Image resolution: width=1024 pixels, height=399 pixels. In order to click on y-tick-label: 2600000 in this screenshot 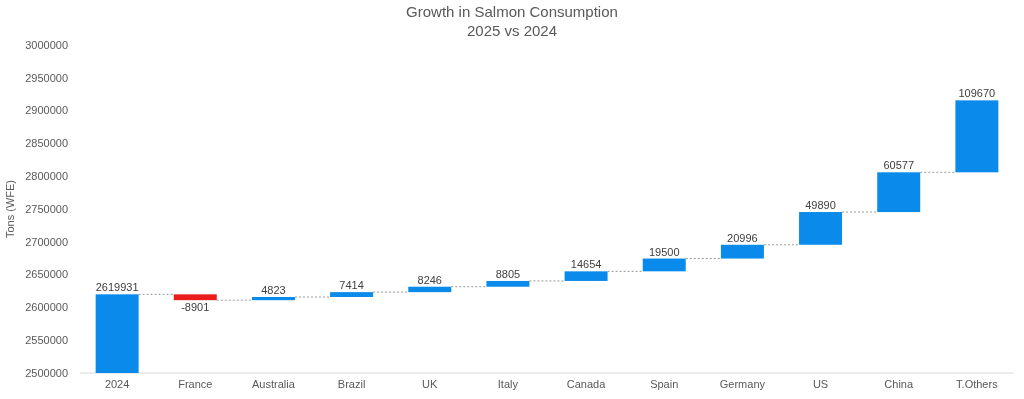, I will do `click(46, 307)`.